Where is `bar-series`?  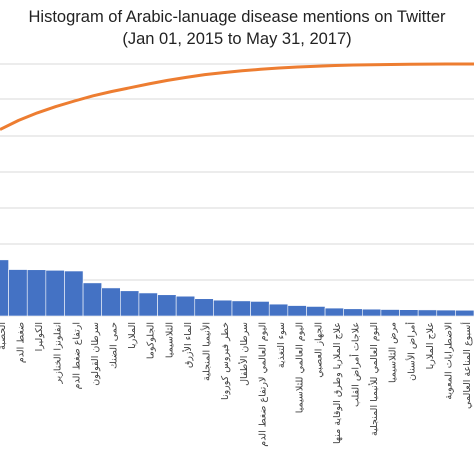
bar-series is located at coordinates (237, 288).